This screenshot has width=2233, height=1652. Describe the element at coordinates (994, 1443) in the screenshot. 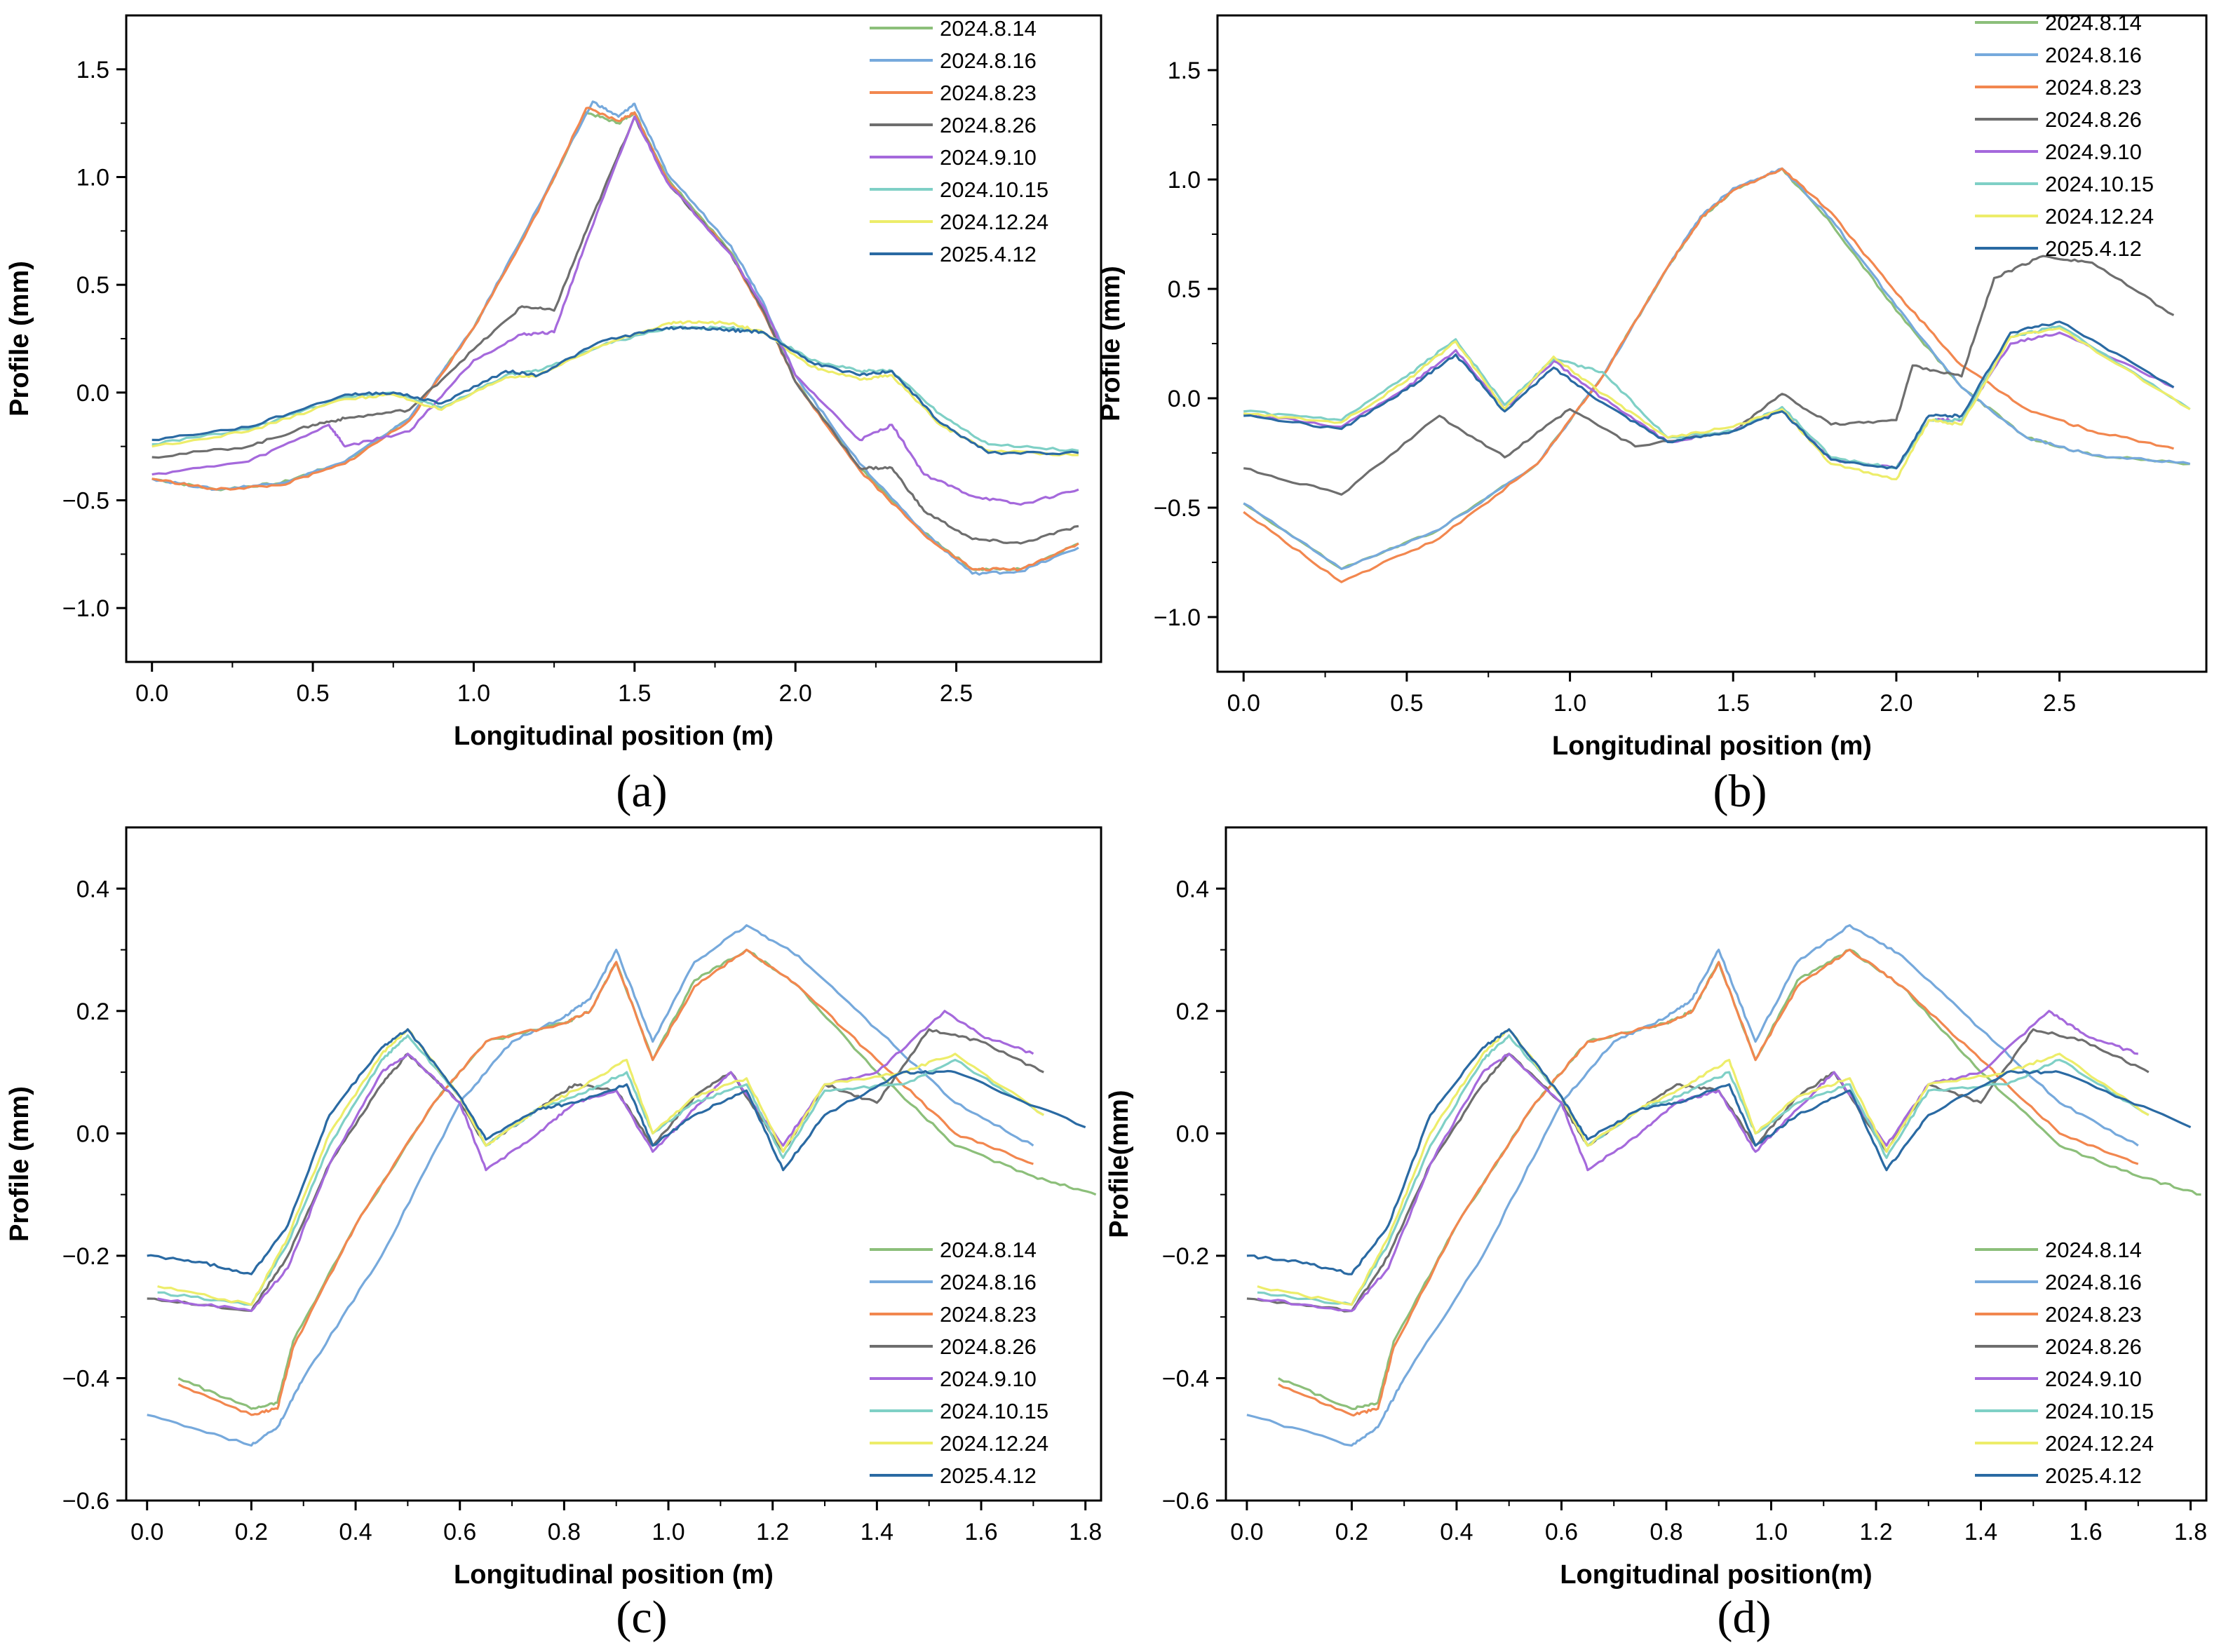

I see `legend-label: 2024.12.24` at that location.